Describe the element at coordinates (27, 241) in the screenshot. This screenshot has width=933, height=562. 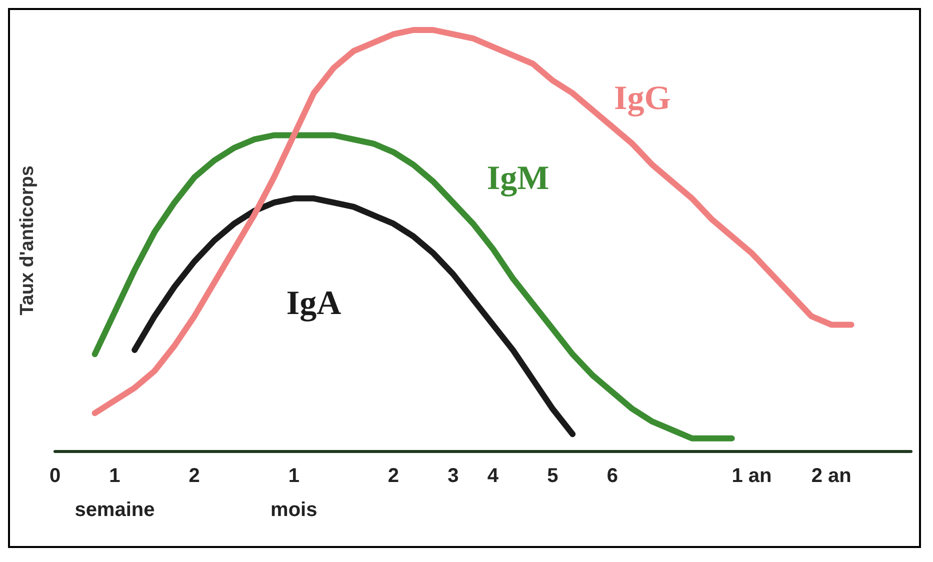
I see `y-axis-title: Taux d'anticorps` at that location.